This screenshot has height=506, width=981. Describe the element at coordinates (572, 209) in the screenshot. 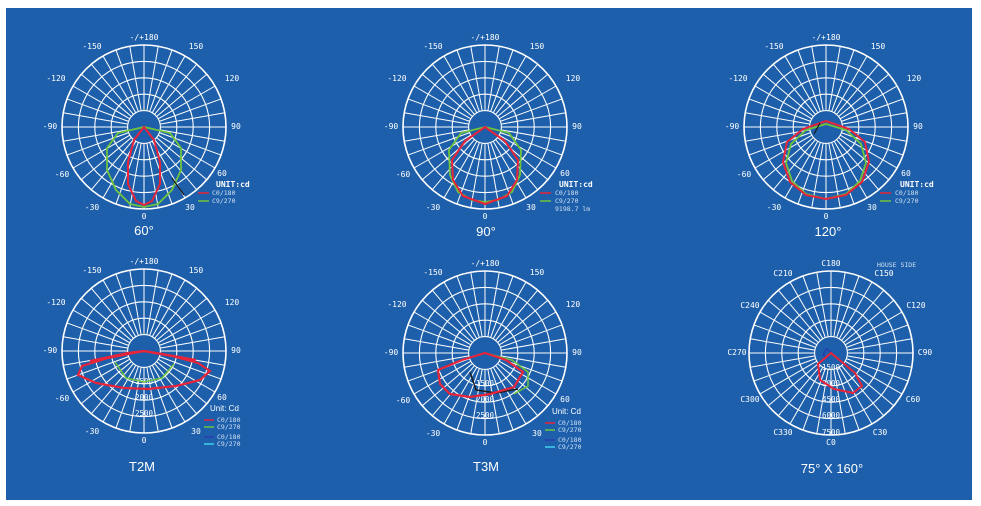

I see `luminous-flux: 9198.7 lm` at that location.